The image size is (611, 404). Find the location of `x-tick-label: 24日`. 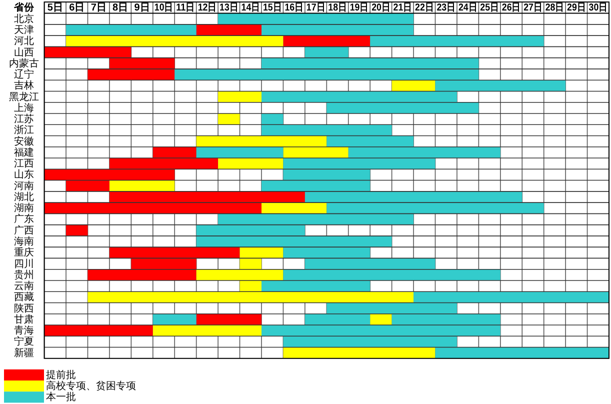

x-tick-label: 24日 is located at coordinates (469, 8).